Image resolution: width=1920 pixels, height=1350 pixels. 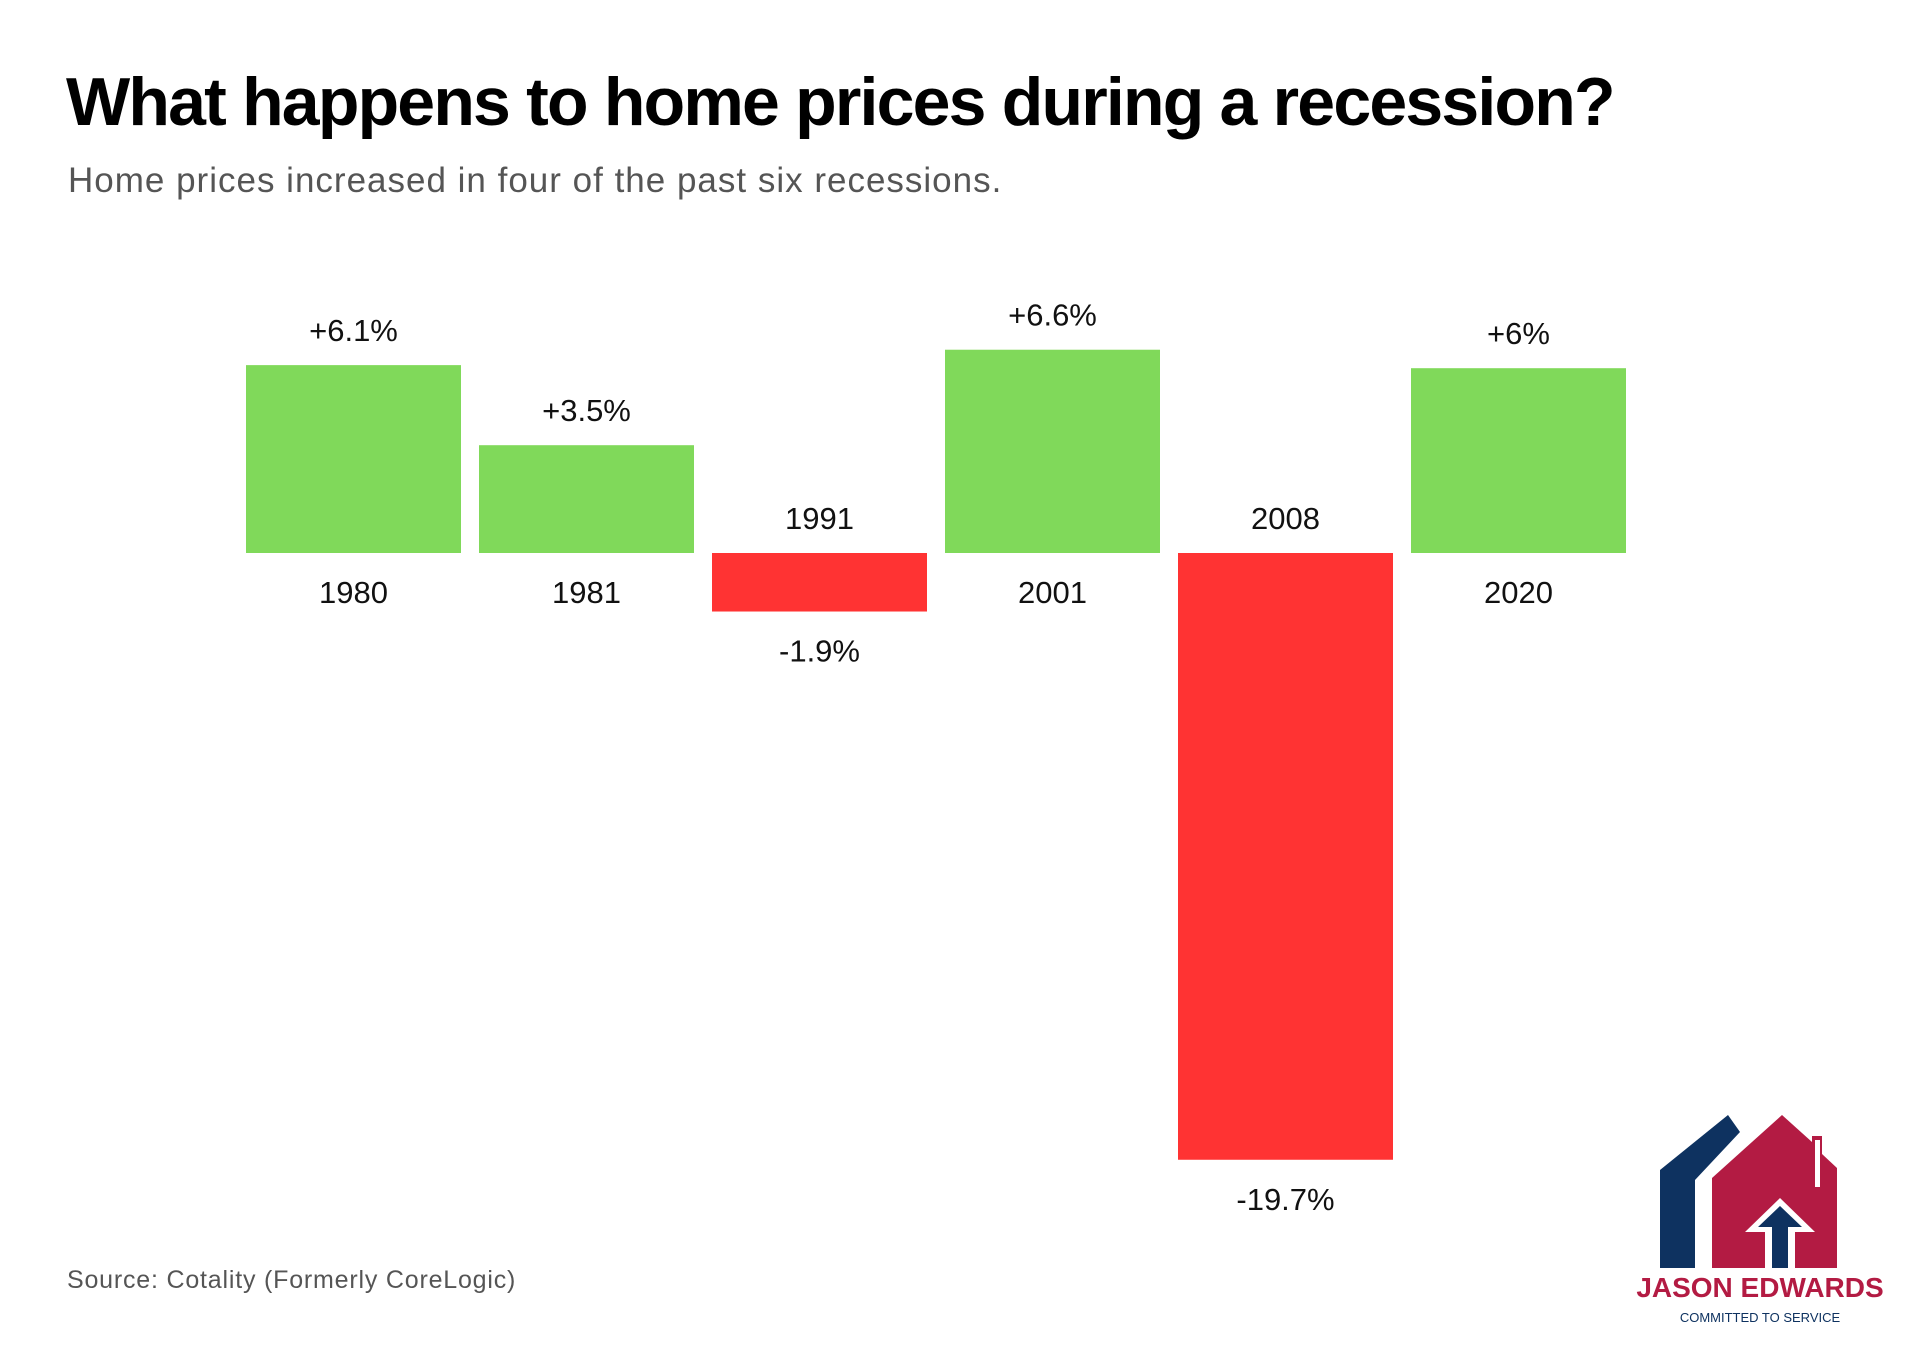 I want to click on category-label-1981: 1981, so click(x=586, y=592).